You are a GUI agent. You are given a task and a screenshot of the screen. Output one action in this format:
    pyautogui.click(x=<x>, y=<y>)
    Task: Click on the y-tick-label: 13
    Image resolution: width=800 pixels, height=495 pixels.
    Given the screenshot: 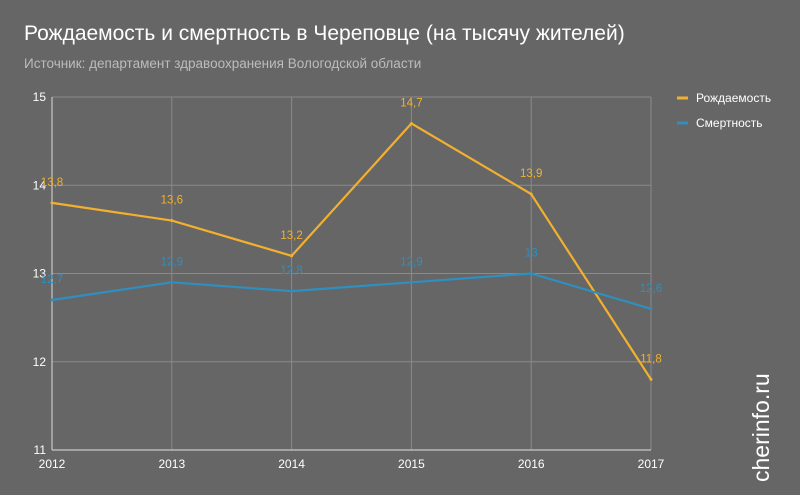 What is the action you would take?
    pyautogui.click(x=40, y=274)
    